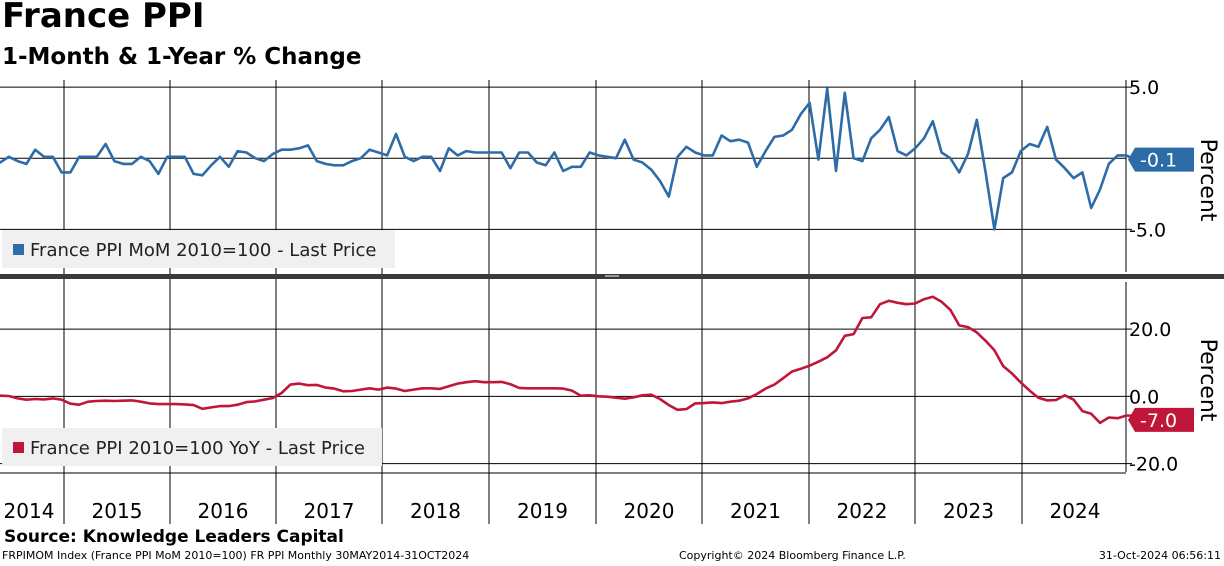 Image resolution: width=1224 pixels, height=566 pixels. I want to click on top-ytick-label: -5.0, so click(1147, 230).